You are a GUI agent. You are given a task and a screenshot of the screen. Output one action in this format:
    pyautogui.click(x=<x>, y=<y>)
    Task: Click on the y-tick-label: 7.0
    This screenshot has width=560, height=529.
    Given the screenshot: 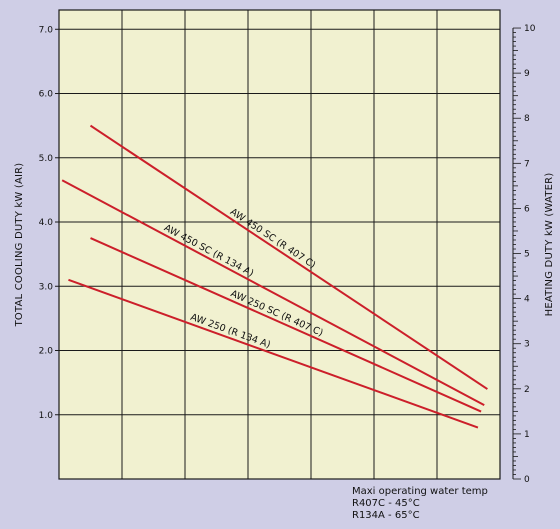 What is the action you would take?
    pyautogui.click(x=46, y=30)
    